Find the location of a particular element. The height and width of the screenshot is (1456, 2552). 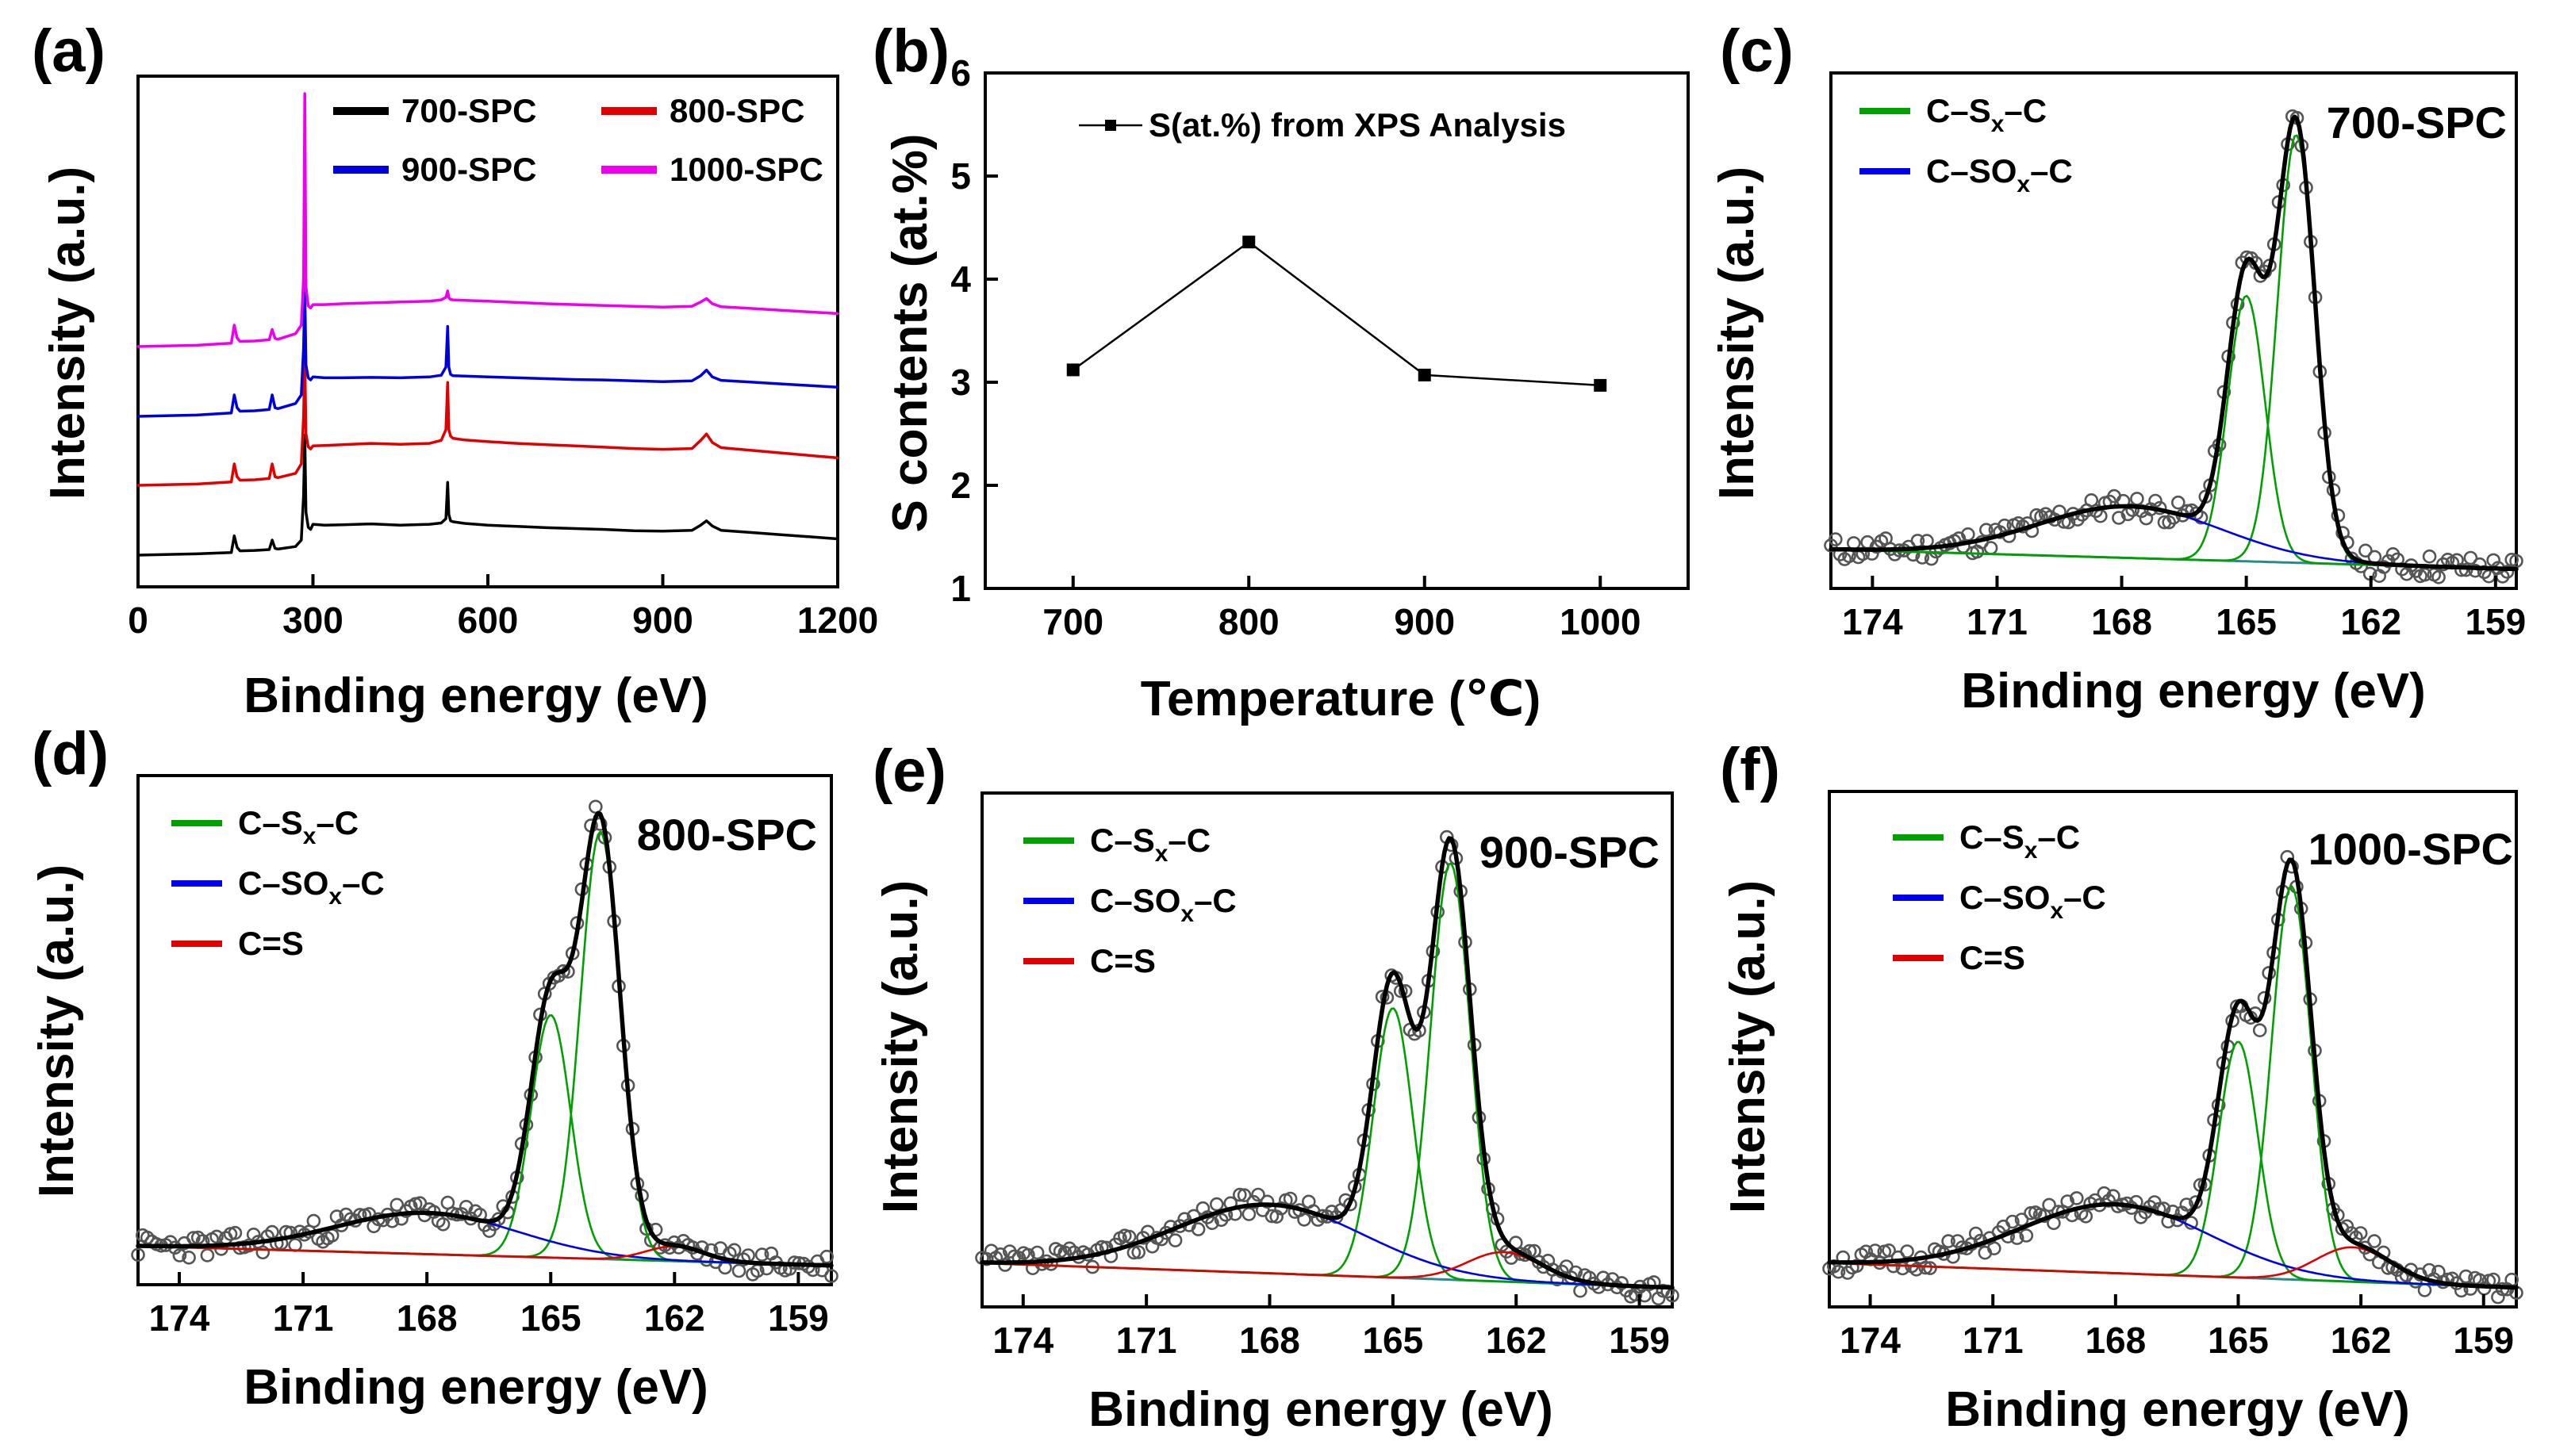

series-line is located at coordinates (1337, 313).